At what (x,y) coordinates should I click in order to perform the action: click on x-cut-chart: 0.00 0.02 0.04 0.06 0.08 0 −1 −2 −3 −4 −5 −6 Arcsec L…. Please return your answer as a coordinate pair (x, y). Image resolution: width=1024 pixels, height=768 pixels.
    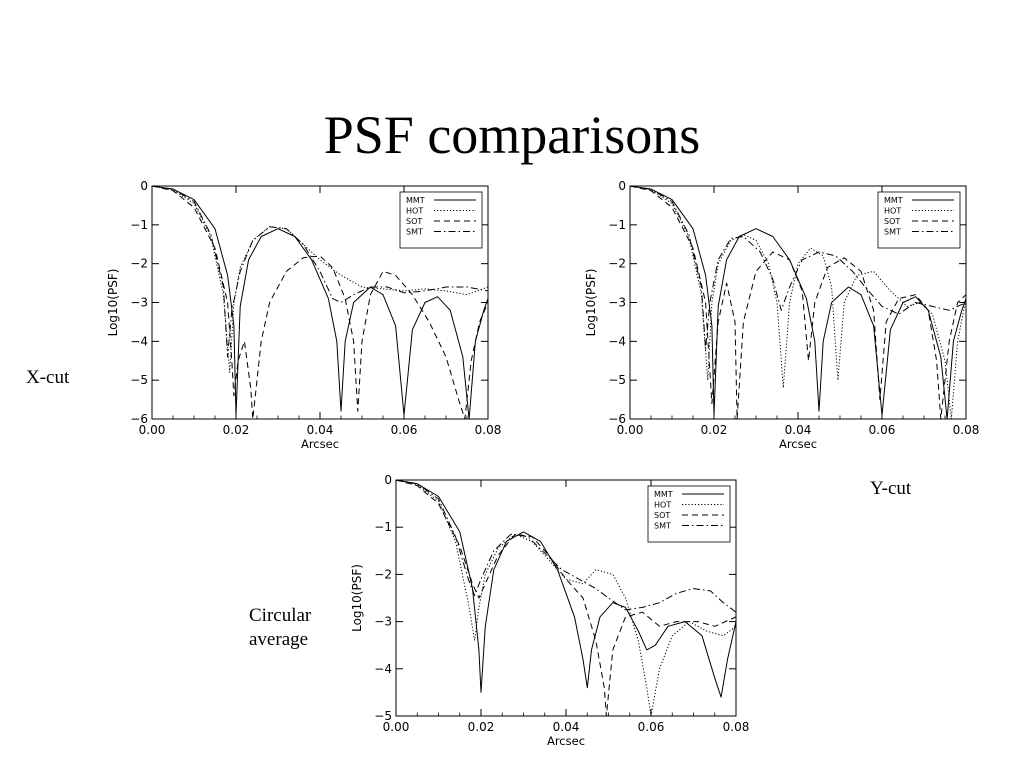
    Looking at the image, I should click on (304, 315).